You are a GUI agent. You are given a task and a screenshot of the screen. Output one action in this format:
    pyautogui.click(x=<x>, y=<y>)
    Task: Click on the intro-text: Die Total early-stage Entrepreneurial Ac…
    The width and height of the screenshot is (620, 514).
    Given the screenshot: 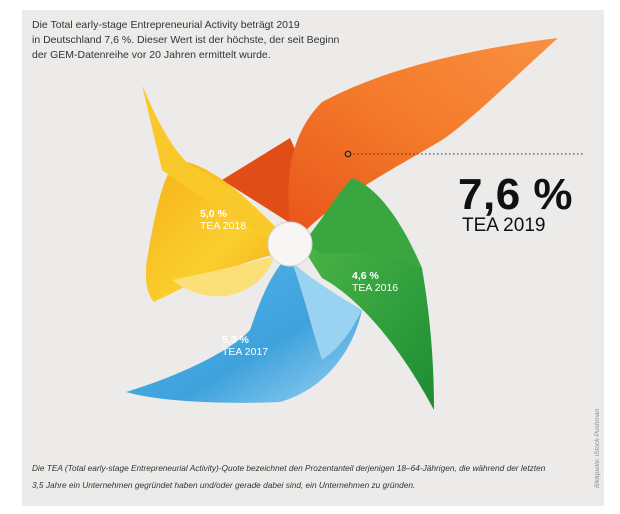 What is the action you would take?
    pyautogui.click(x=232, y=40)
    